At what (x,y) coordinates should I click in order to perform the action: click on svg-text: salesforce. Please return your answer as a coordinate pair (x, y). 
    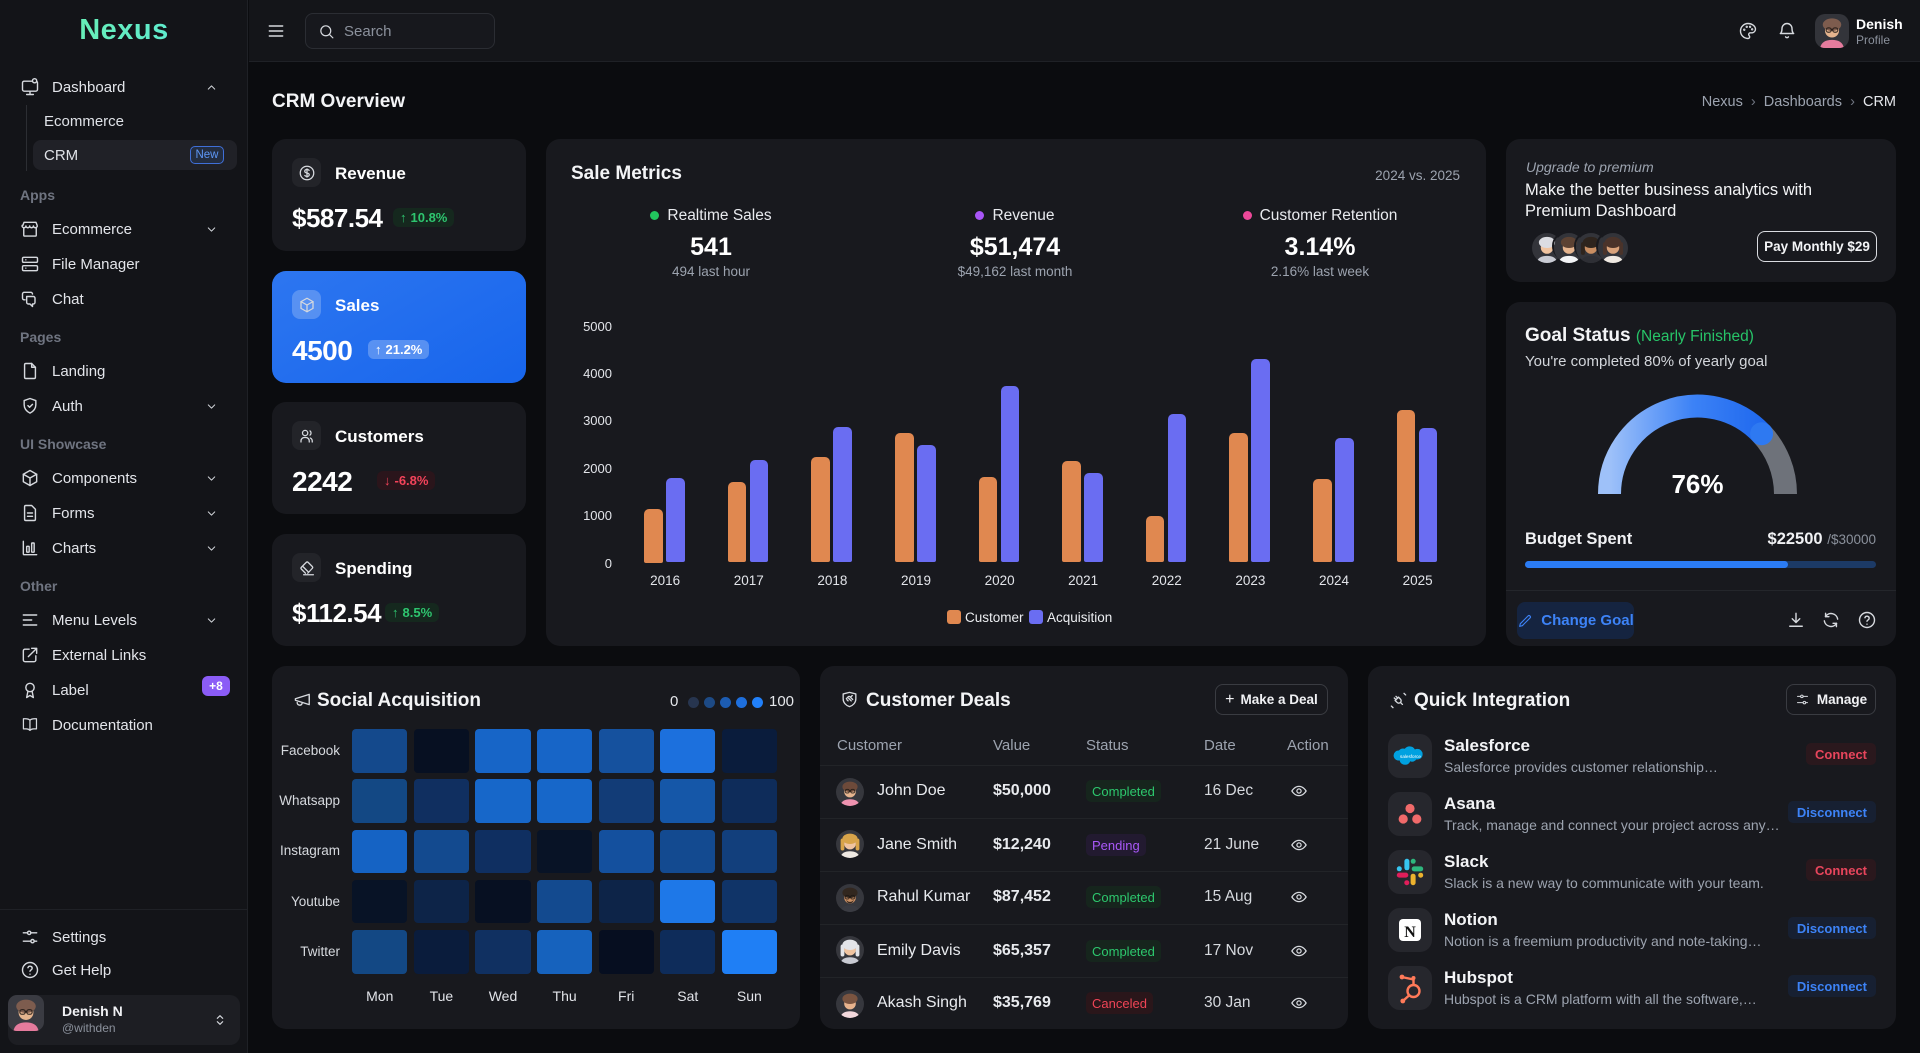
    Looking at the image, I should click on (1410, 756).